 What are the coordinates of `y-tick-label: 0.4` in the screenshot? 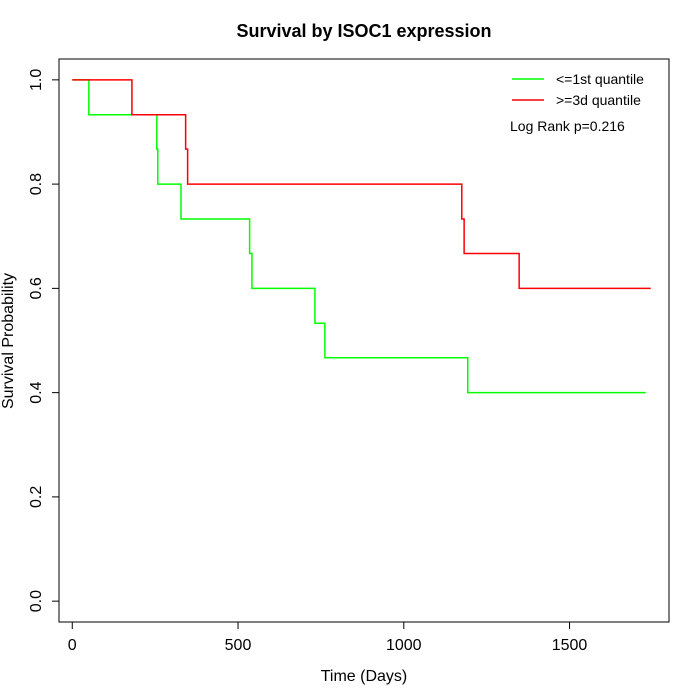 It's located at (36, 392).